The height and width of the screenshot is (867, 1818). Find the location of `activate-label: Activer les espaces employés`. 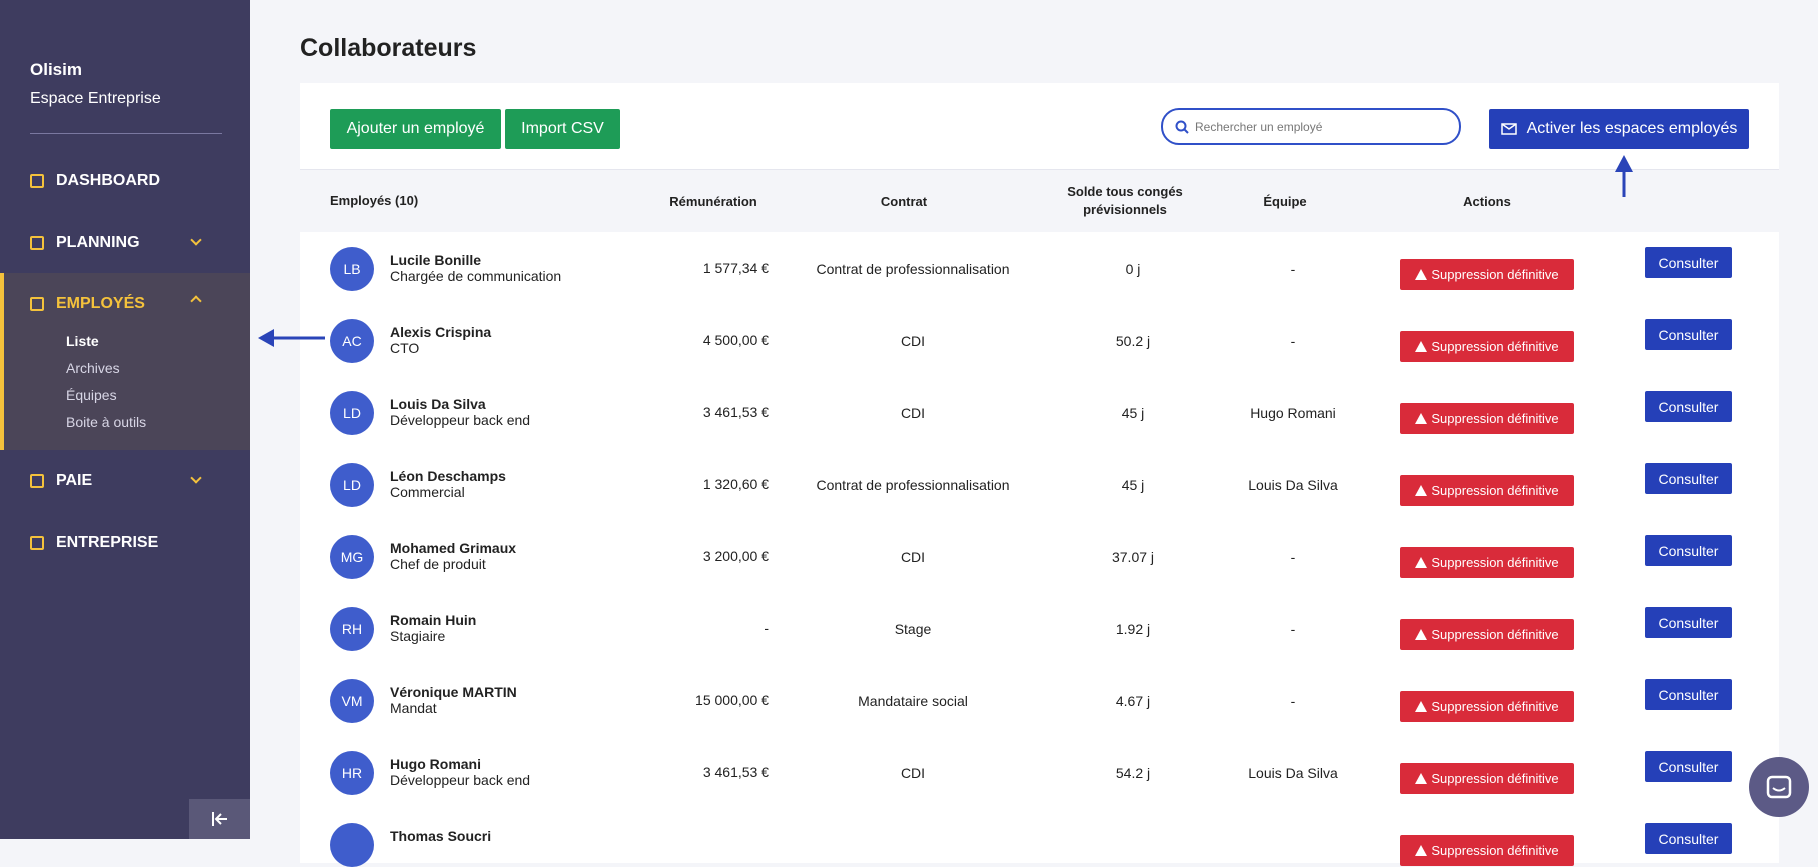

activate-label: Activer les espaces employés is located at coordinates (1632, 128).